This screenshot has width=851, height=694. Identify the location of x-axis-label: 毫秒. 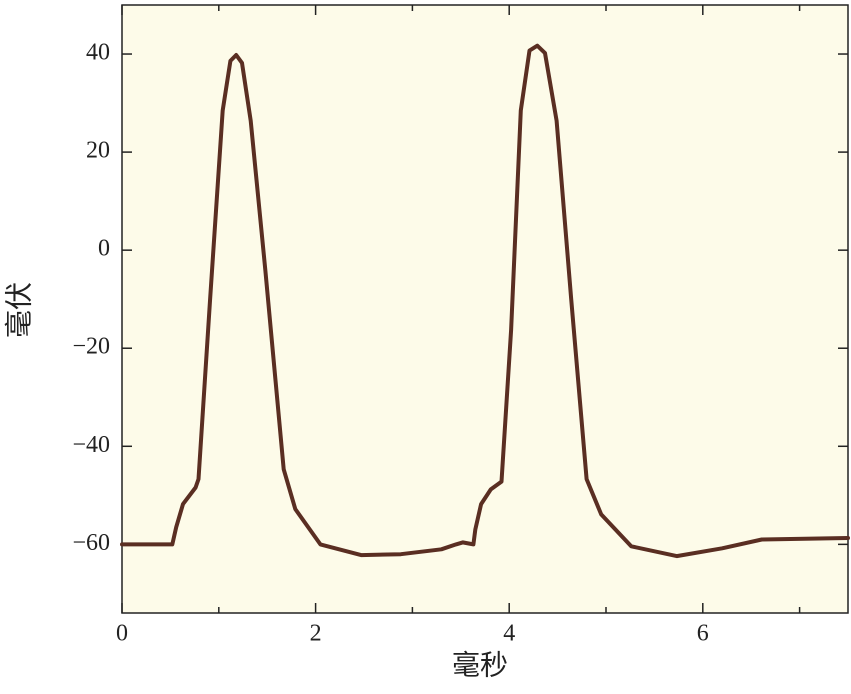
(480, 665).